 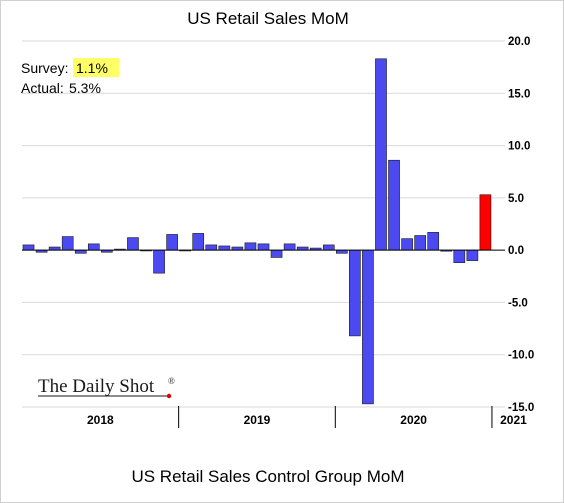 What do you see at coordinates (513, 420) in the screenshot?
I see `year-label: 2021` at bounding box center [513, 420].